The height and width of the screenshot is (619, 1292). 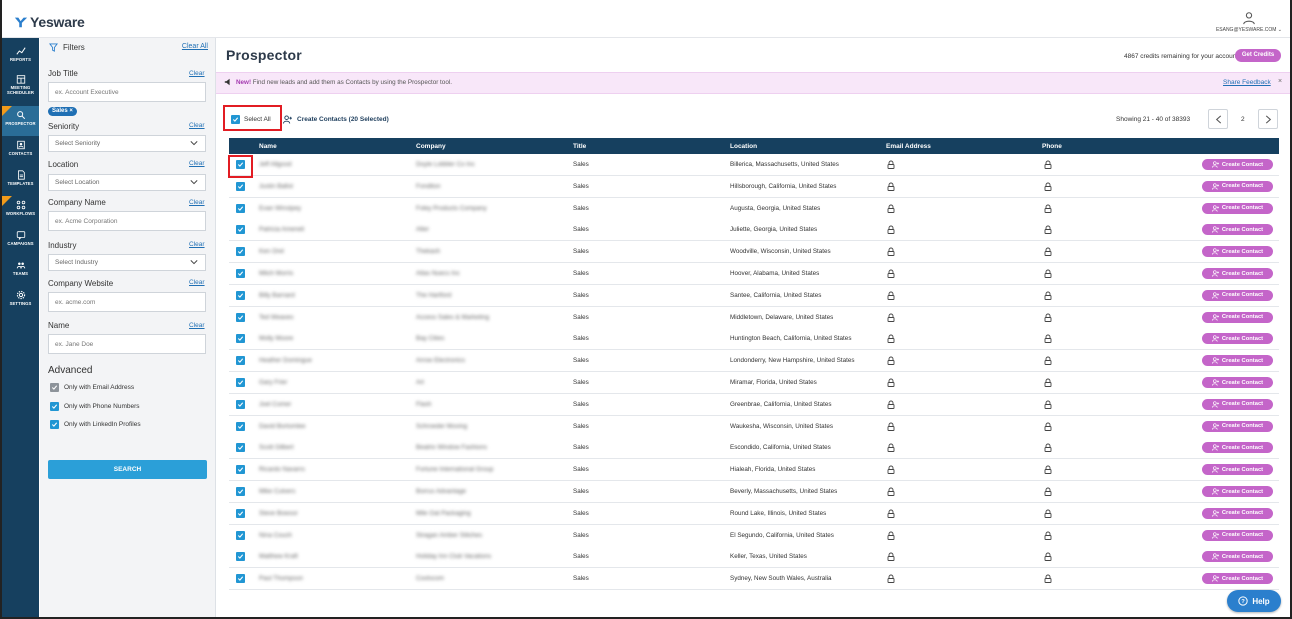 What do you see at coordinates (62, 111) in the screenshot?
I see `job-title-chip: Sales ×` at bounding box center [62, 111].